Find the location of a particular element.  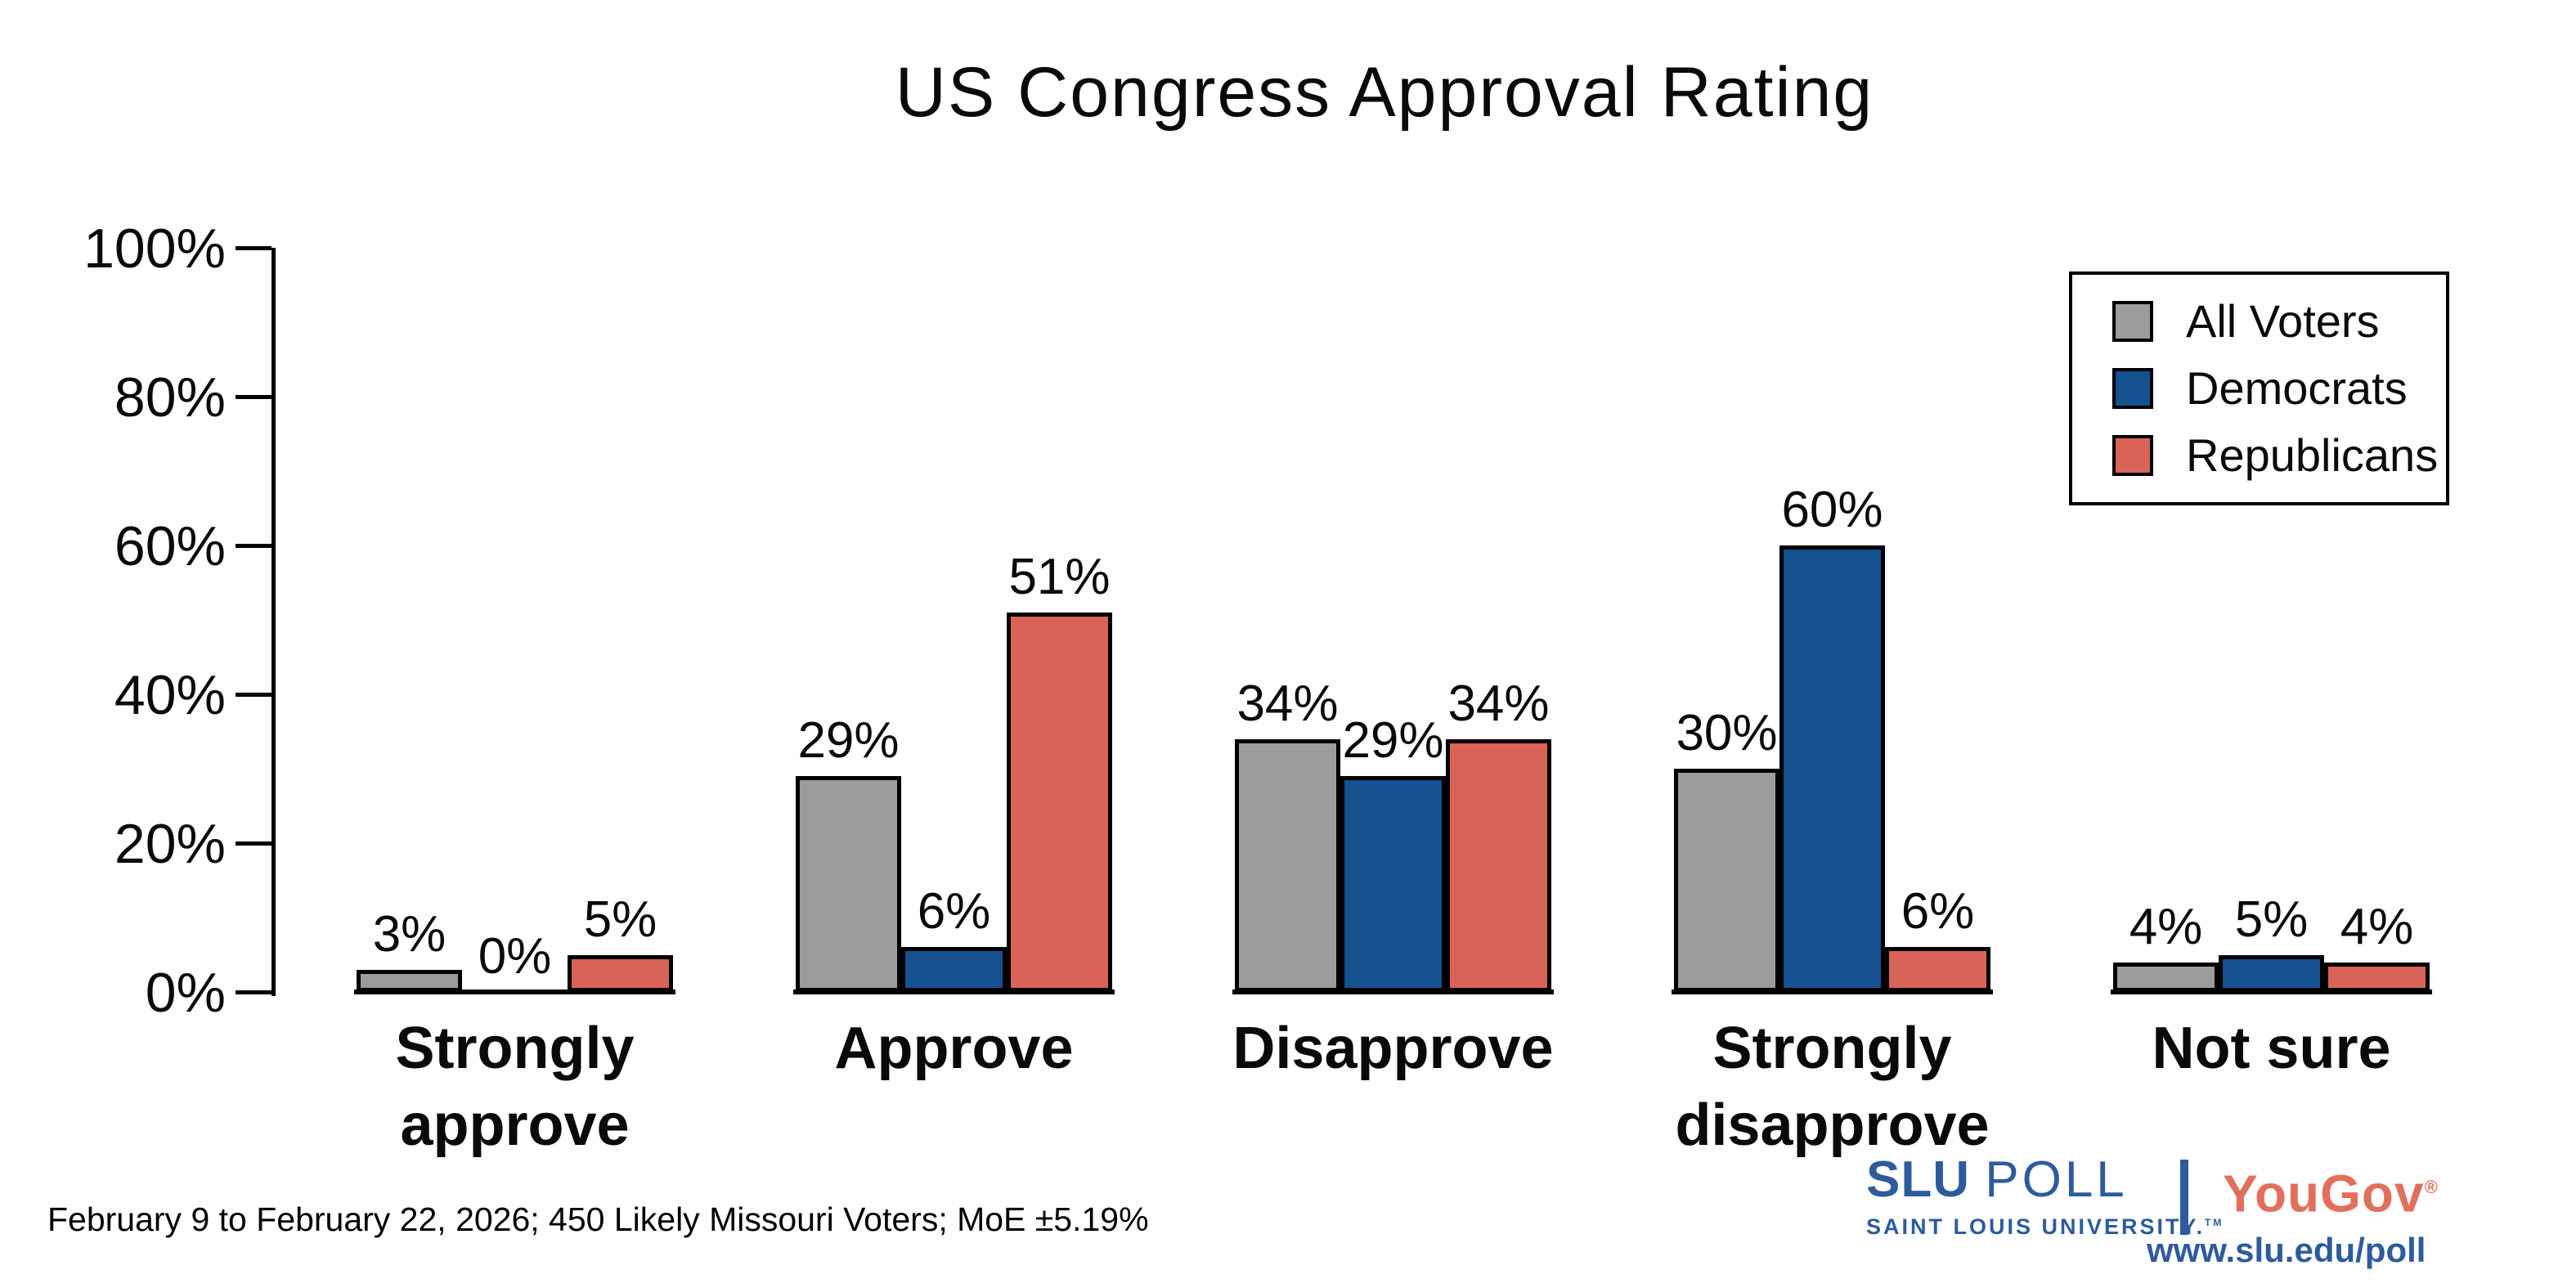

bar-value-label: 51% is located at coordinates (1059, 576).